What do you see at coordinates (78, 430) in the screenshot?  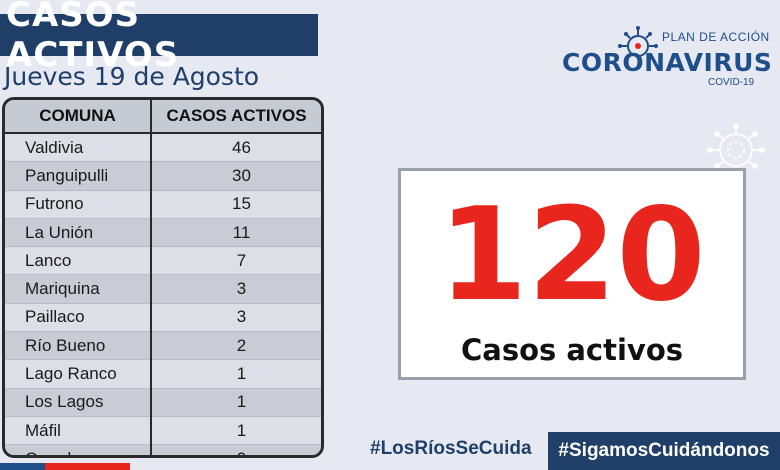 I see `comuna-cell: Máfil` at bounding box center [78, 430].